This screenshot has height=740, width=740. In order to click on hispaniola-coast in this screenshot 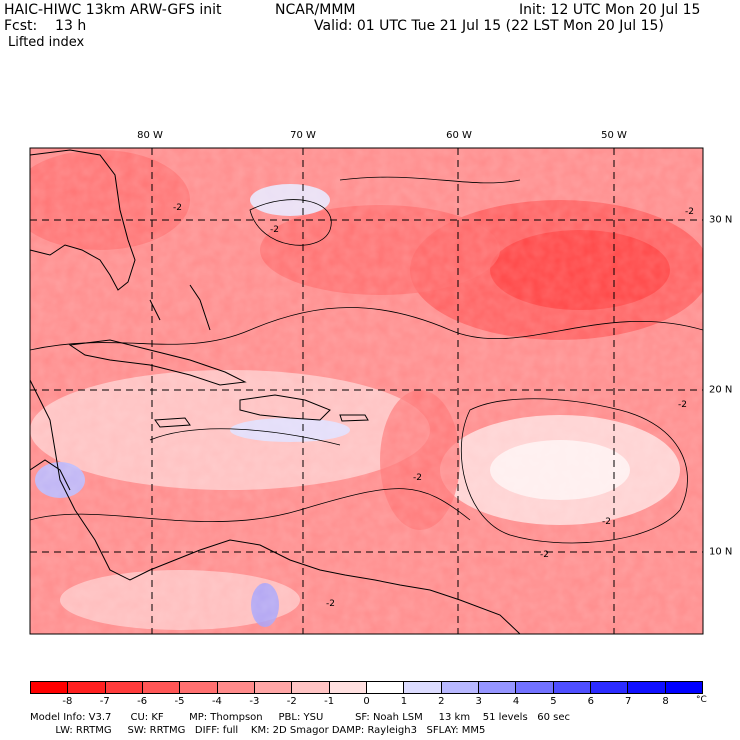, I will do `click(285, 407)`.